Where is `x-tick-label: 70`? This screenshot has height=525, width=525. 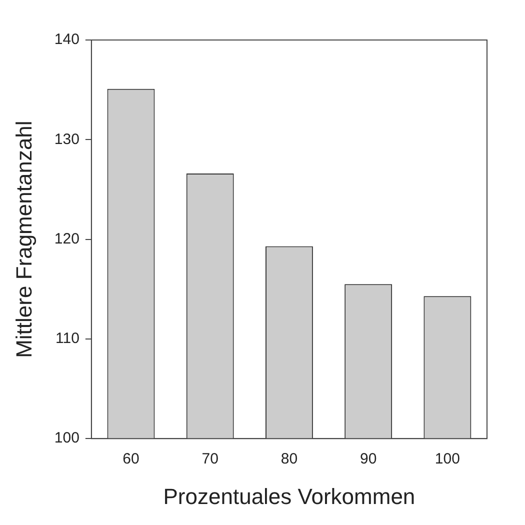
x-tick-label: 70 is located at coordinates (210, 459).